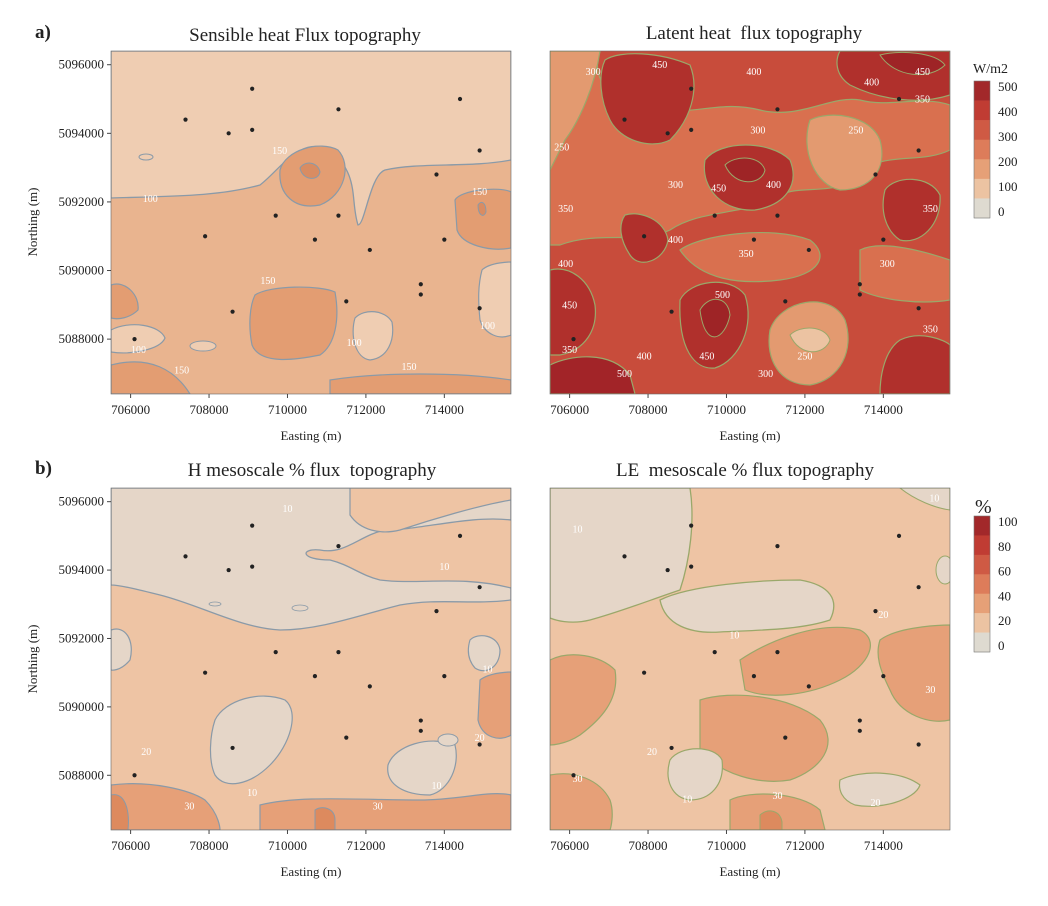  I want to click on contour-label: 300, so click(765, 374).